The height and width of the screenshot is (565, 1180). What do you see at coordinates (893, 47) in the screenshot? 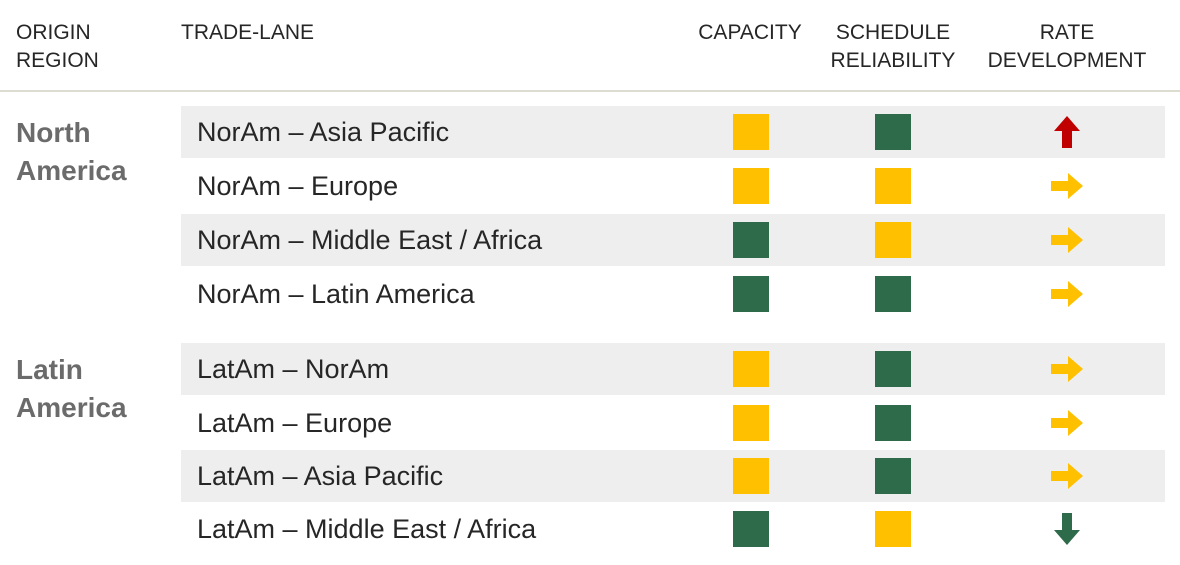
I see `header-schedule-reliability: SCHEDULE RELIABILITY` at bounding box center [893, 47].